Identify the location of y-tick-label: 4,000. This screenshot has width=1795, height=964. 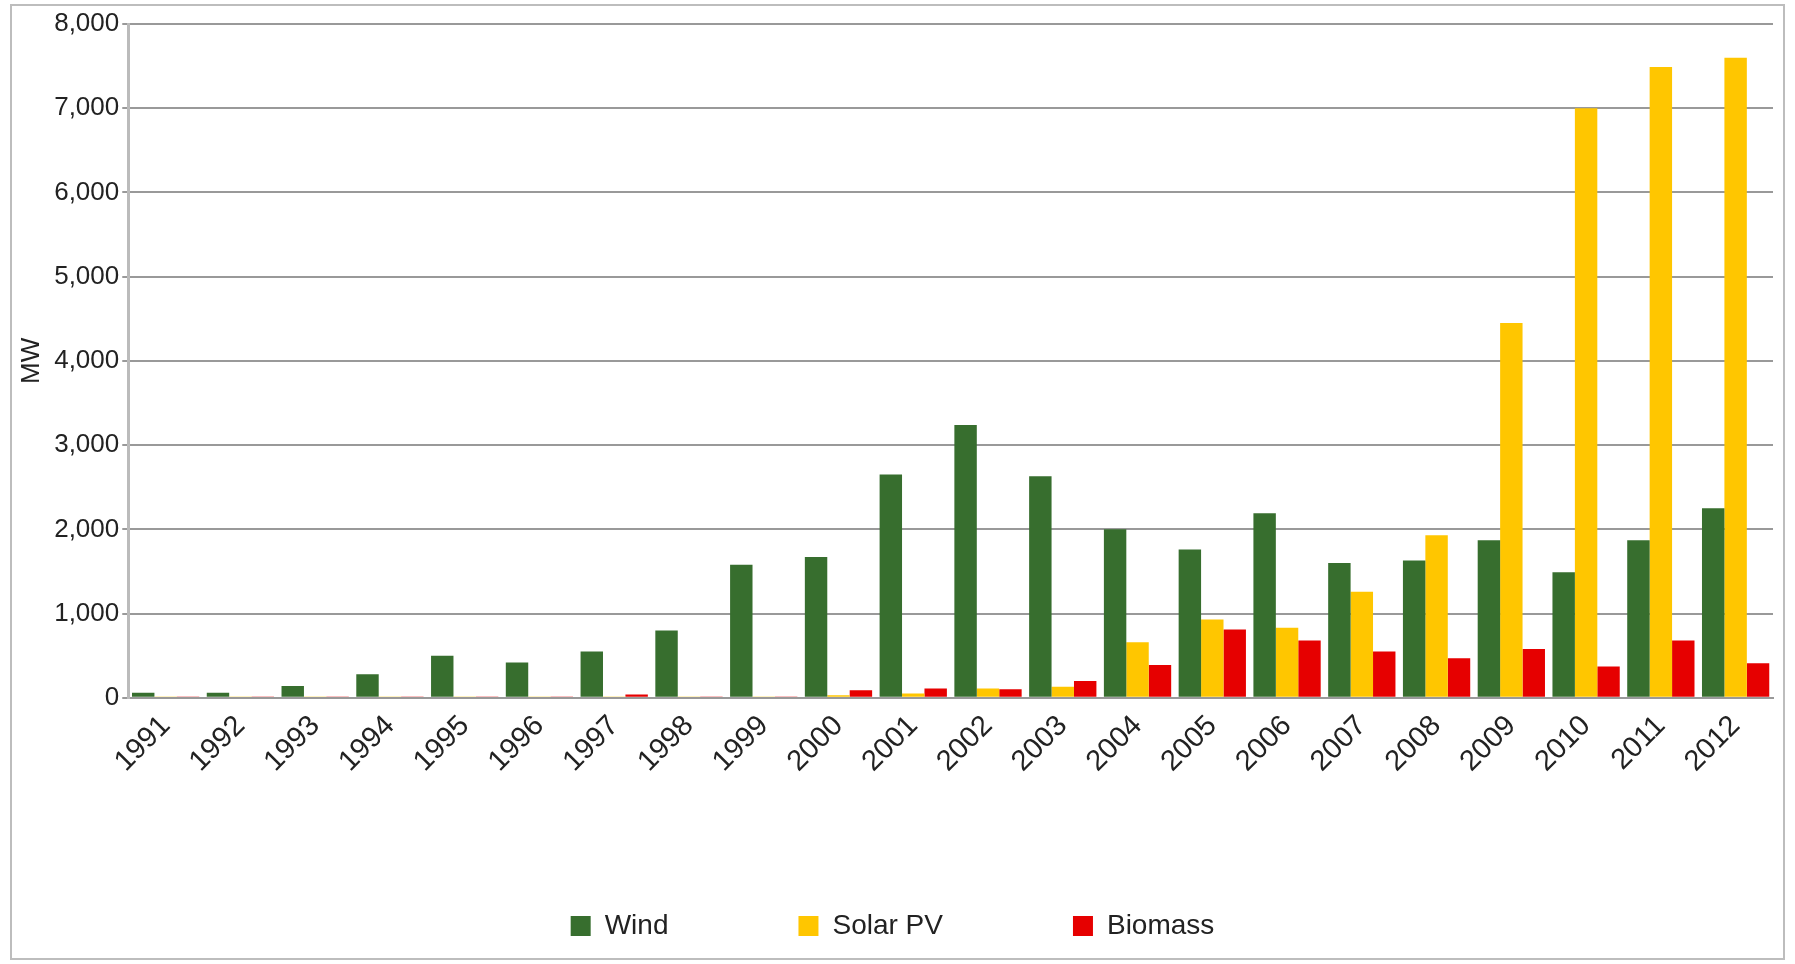
(87, 359).